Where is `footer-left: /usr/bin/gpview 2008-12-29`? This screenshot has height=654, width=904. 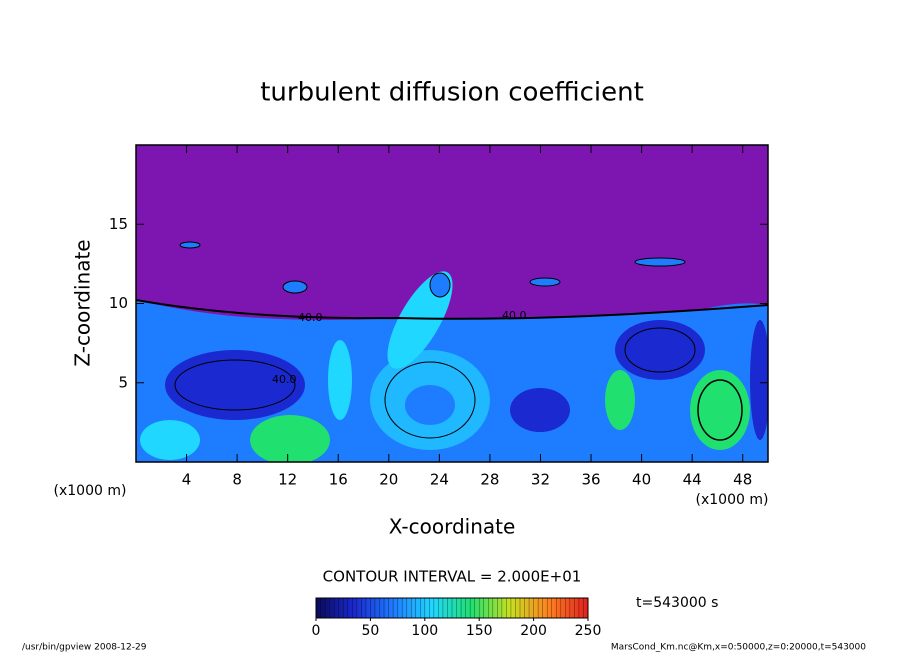
footer-left: /usr/bin/gpview 2008-12-29 is located at coordinates (84, 648).